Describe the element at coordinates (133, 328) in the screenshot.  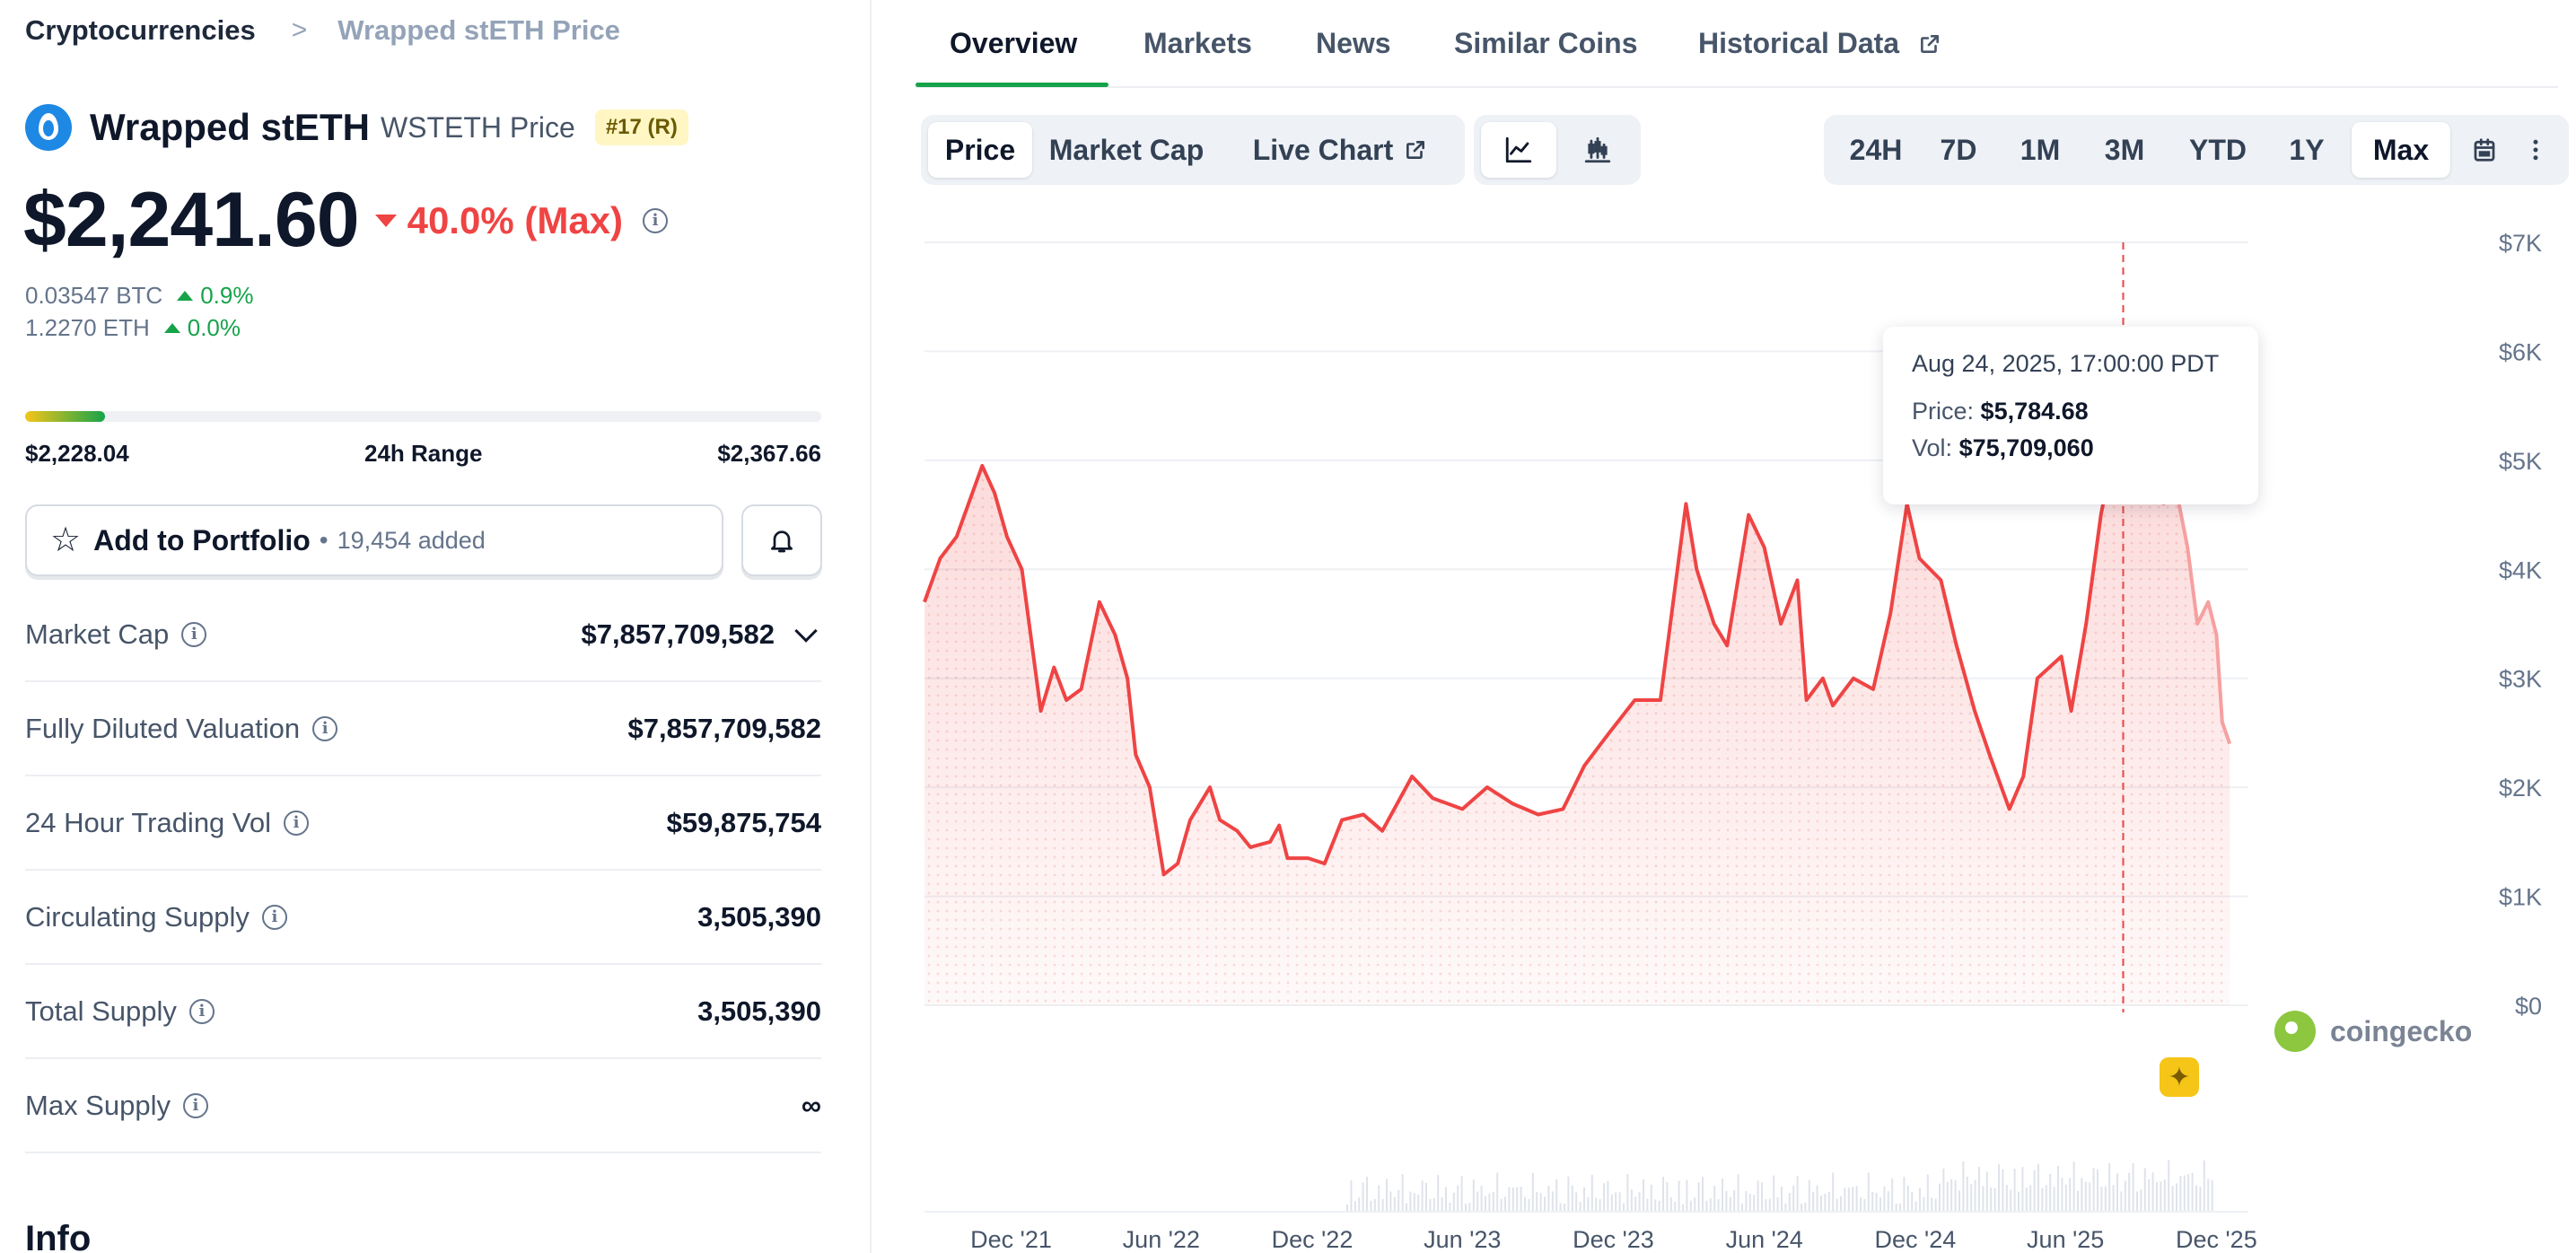
I see `eth-conversion: 1.2270 ETH 0.0%` at that location.